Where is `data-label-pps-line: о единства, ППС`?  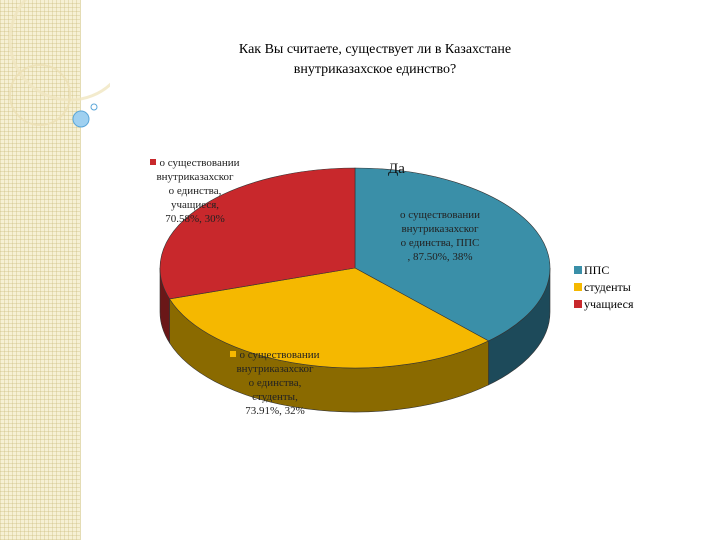
data-label-pps-line: о единства, ППС is located at coordinates (440, 243).